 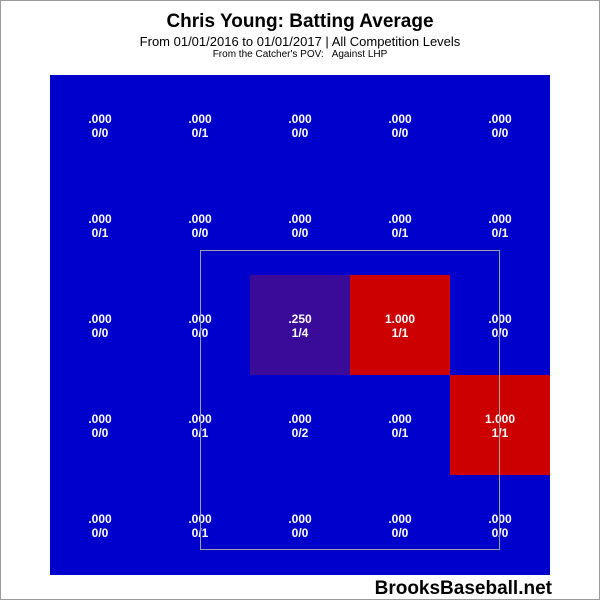 I want to click on split-label: Against LHP, so click(x=359, y=54).